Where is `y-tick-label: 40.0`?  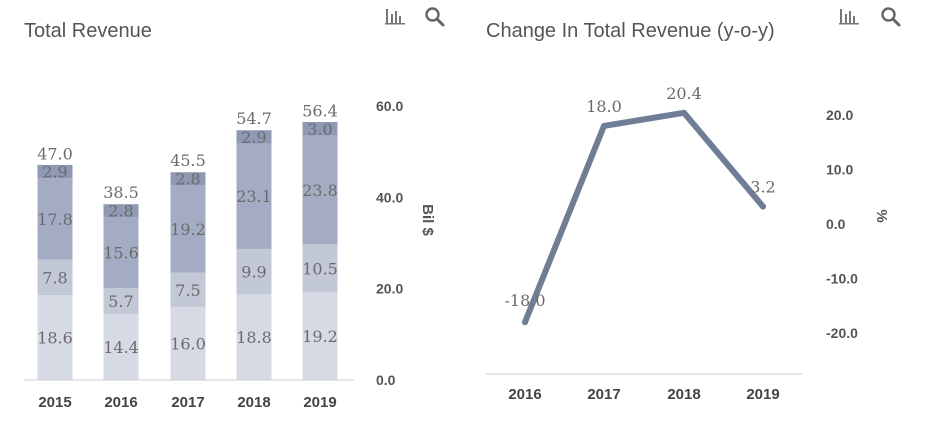 y-tick-label: 40.0 is located at coordinates (389, 197).